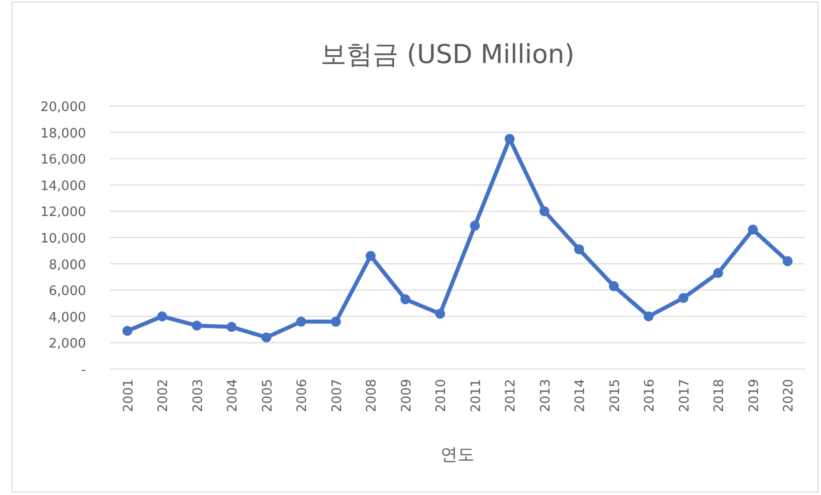 This screenshot has height=495, width=821. What do you see at coordinates (67, 265) in the screenshot?
I see `y-tick-label: 8,000` at bounding box center [67, 265].